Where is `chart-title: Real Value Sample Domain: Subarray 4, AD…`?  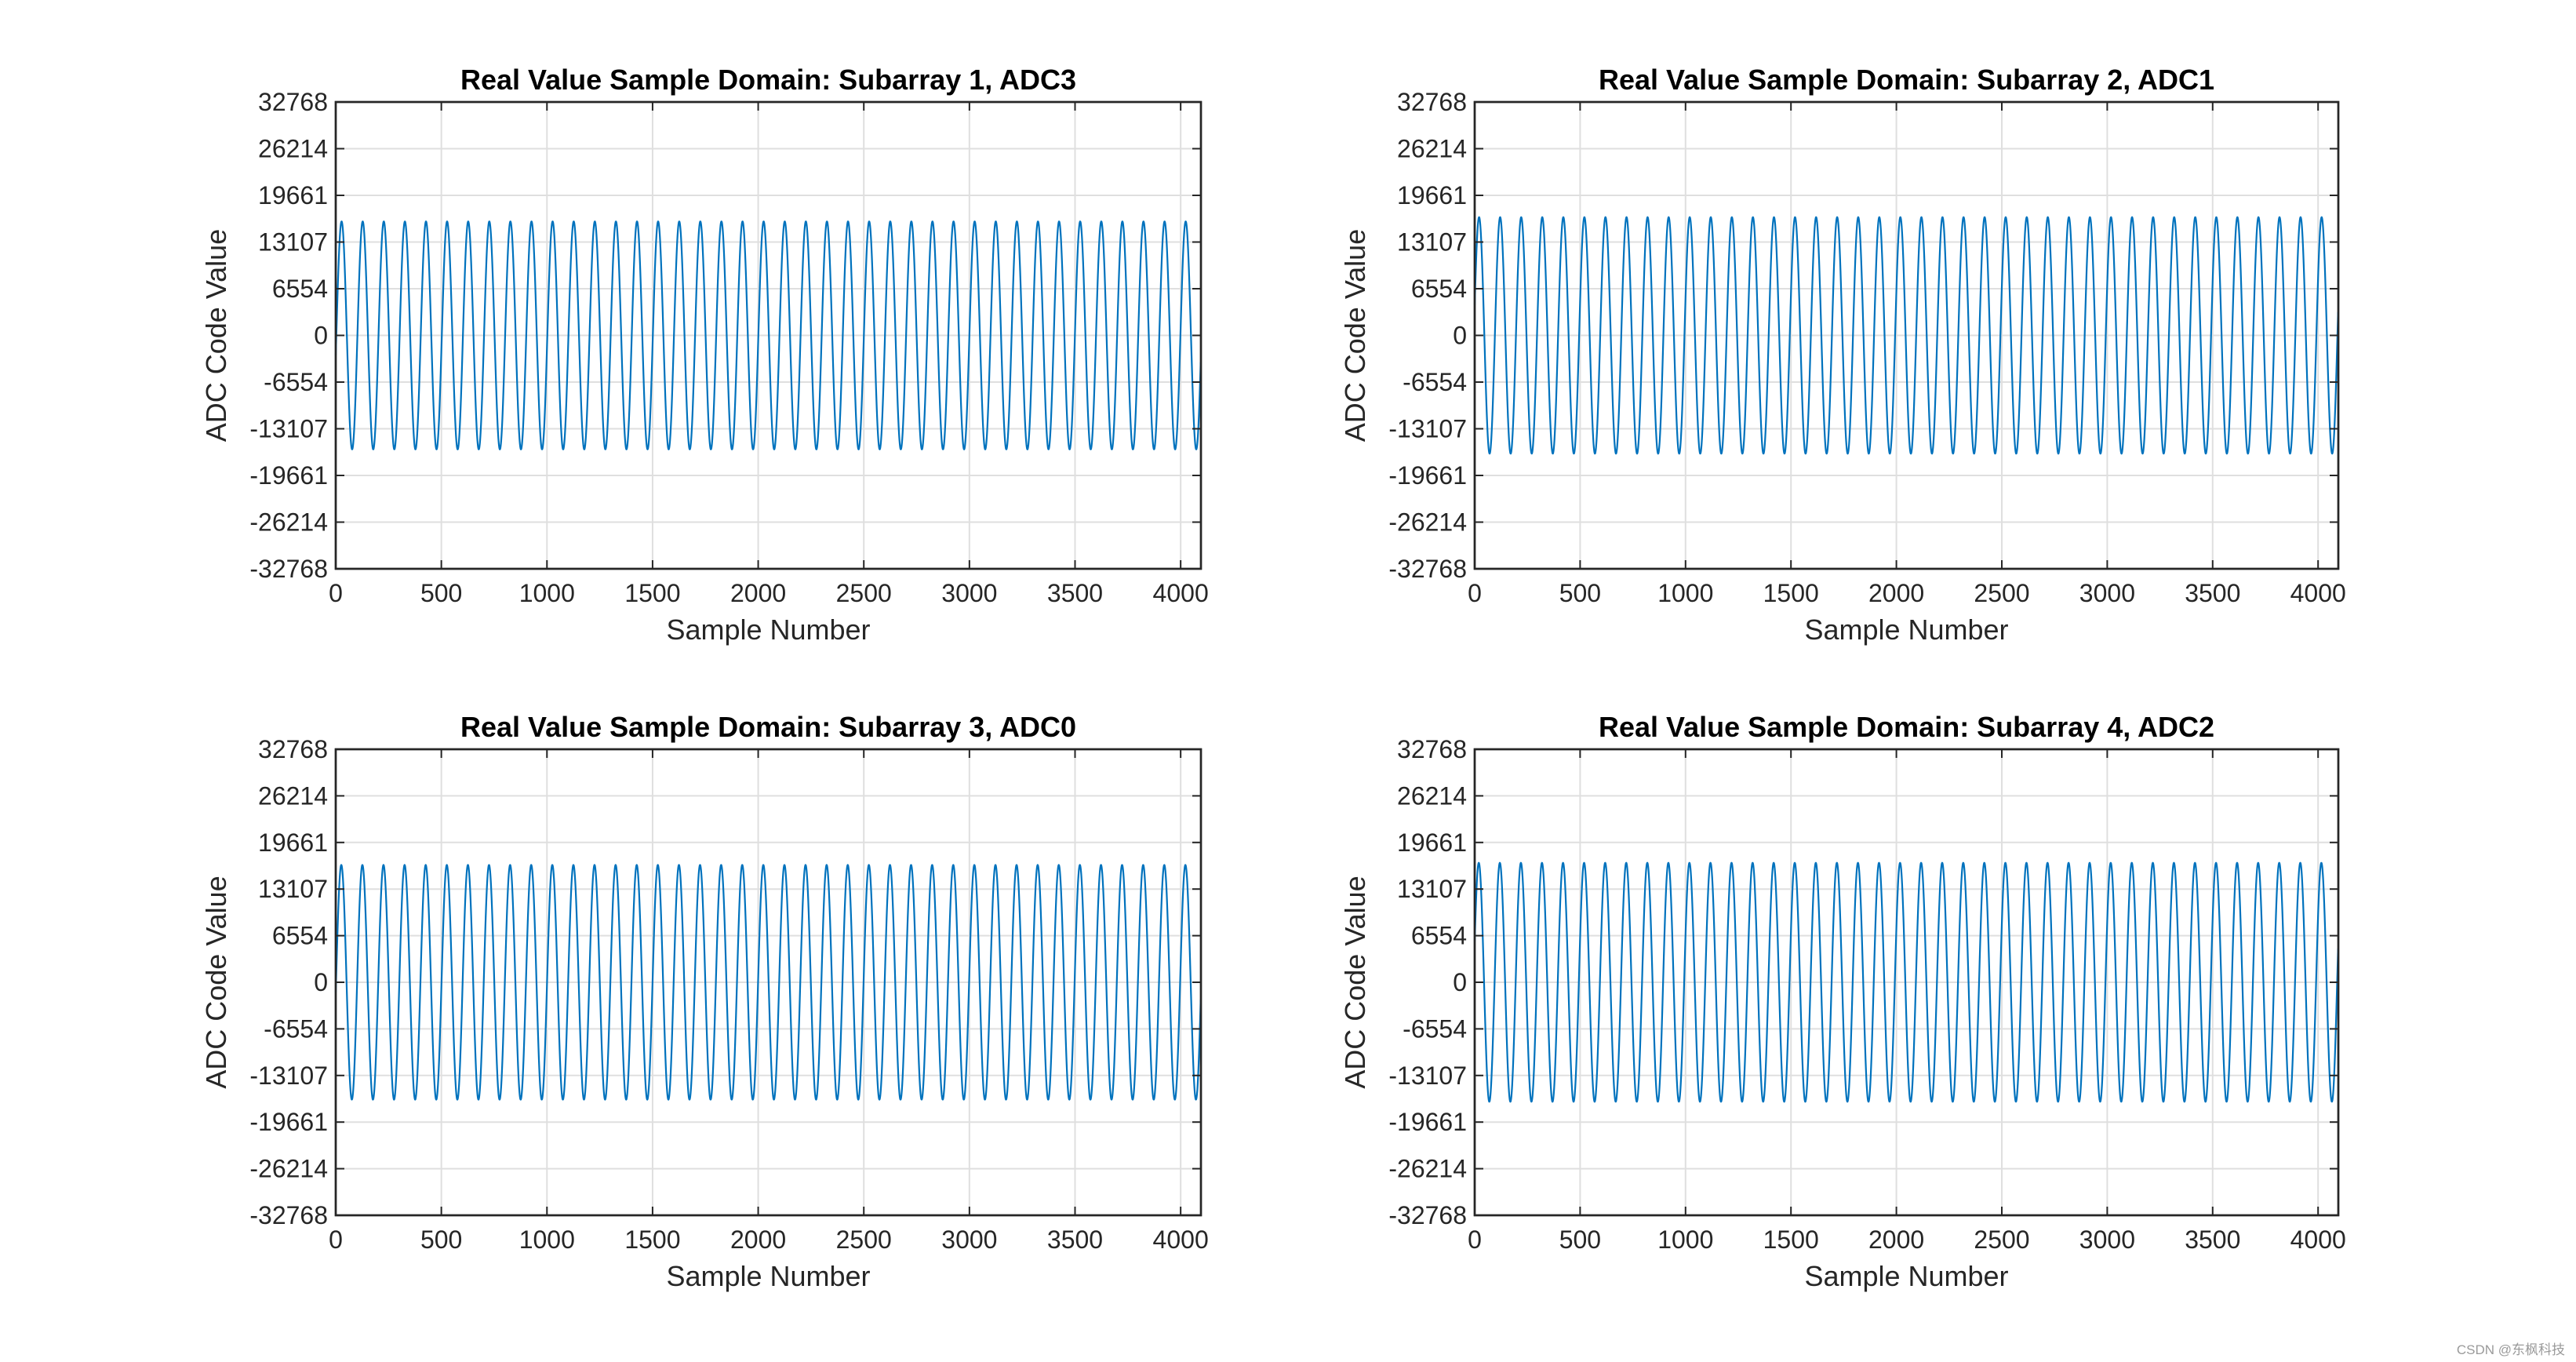 chart-title: Real Value Sample Domain: Subarray 4, AD… is located at coordinates (1906, 727).